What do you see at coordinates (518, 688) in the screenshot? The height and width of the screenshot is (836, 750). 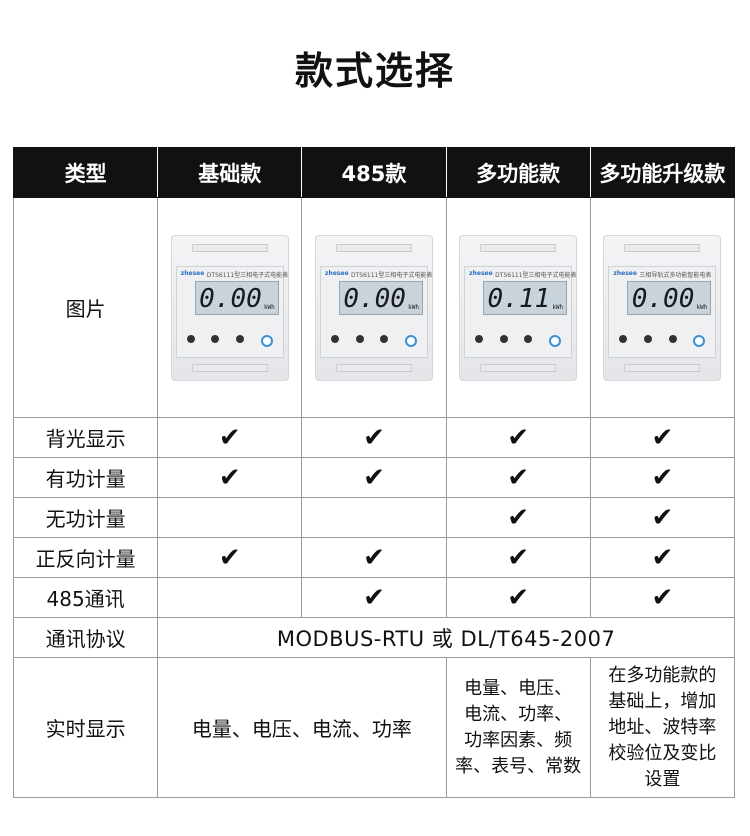 I see `text-line: 电量、电压、` at bounding box center [518, 688].